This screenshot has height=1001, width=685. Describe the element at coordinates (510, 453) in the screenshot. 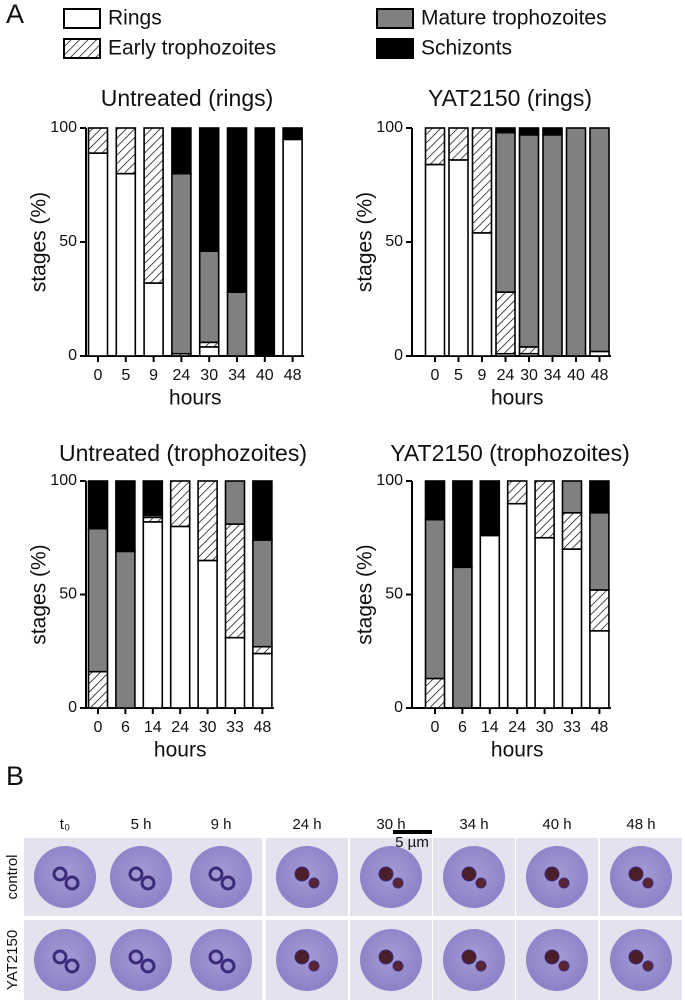

I see `chart-title: YAT2150 (trophozoites)` at that location.